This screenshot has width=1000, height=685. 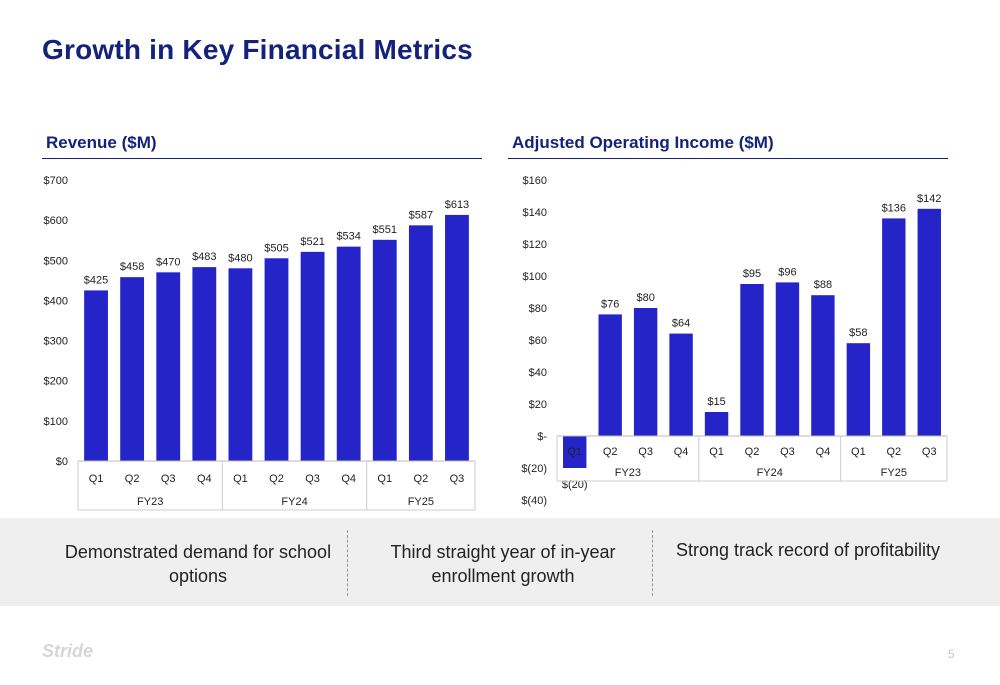 What do you see at coordinates (538, 309) in the screenshot?
I see `y-tick-label: $80` at bounding box center [538, 309].